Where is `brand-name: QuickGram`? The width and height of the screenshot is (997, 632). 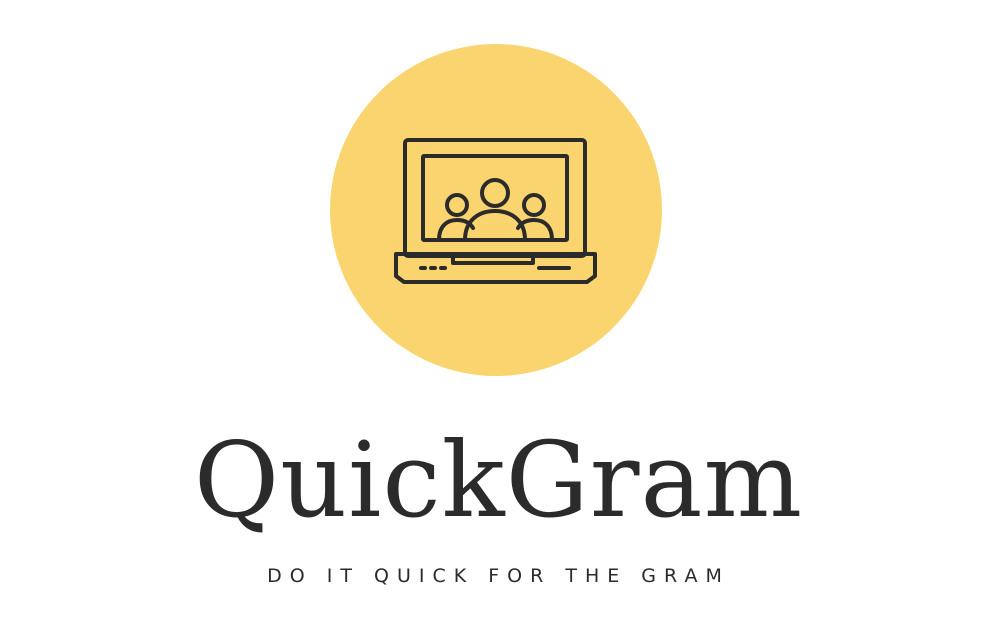 brand-name: QuickGram is located at coordinates (498, 480).